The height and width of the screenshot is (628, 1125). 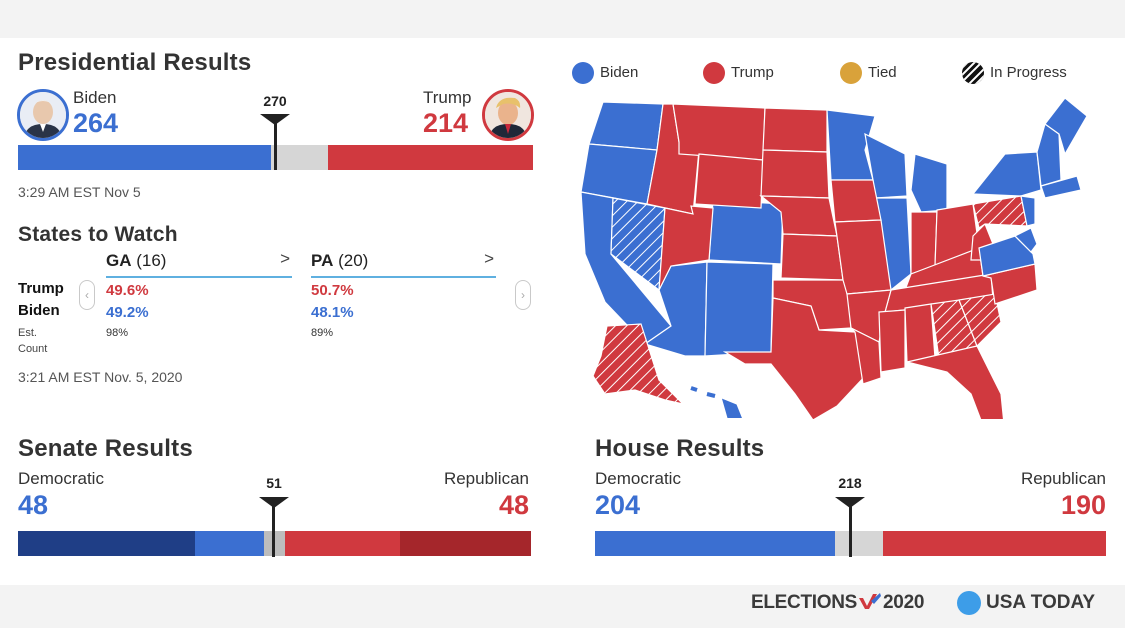 I want to click on senate-bar-democratic, so click(x=230, y=543).